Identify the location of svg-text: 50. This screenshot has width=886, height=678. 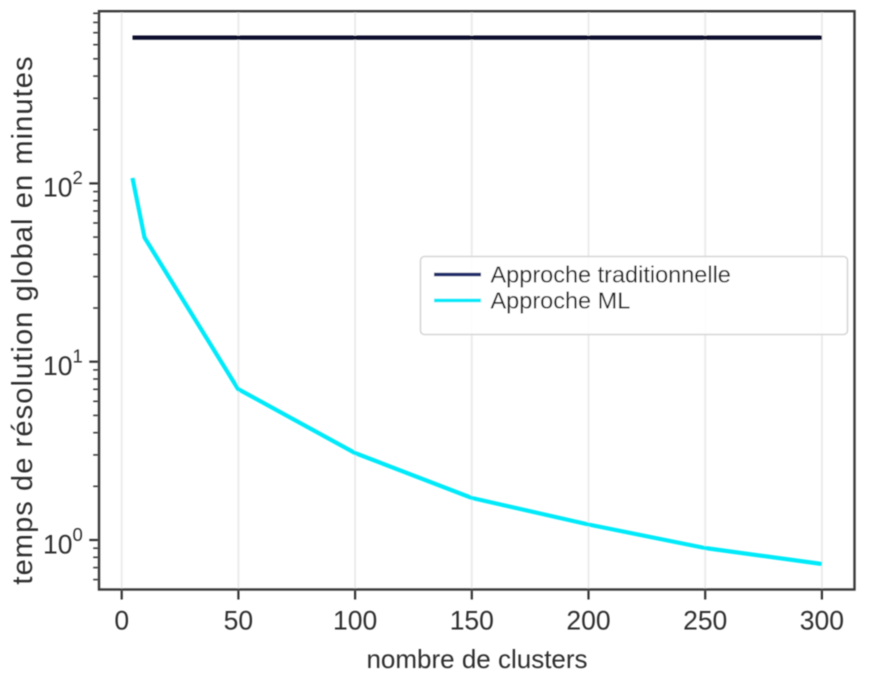
(238, 621).